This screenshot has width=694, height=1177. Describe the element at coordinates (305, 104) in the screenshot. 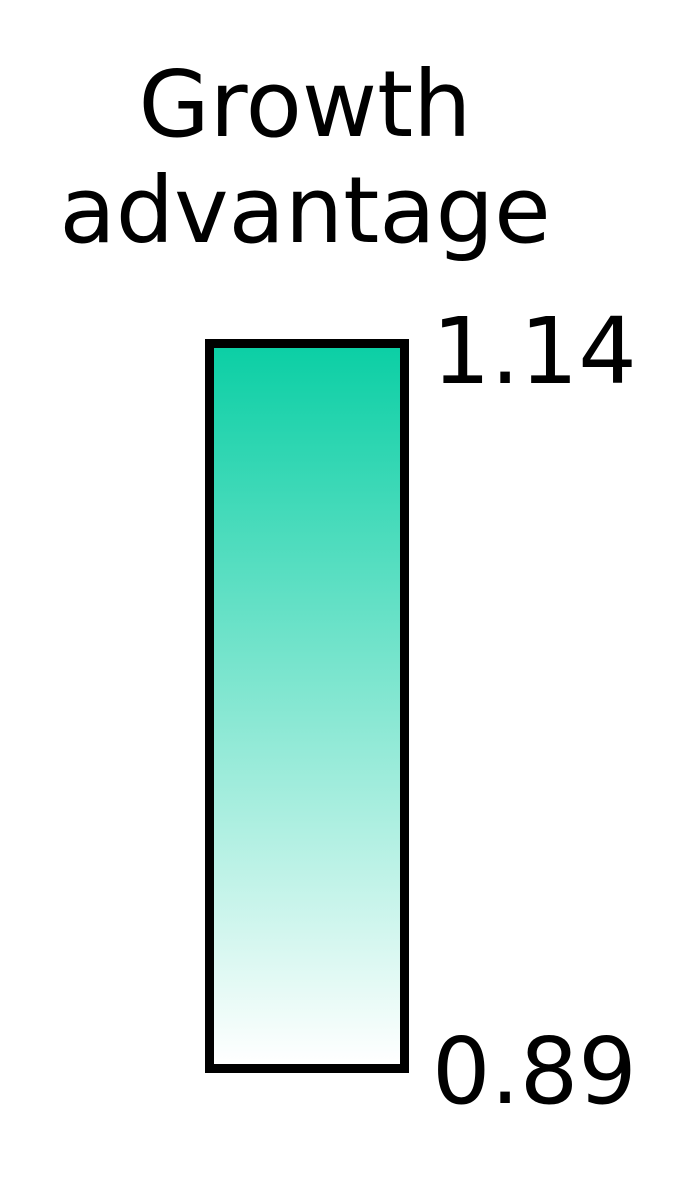

I see `colorbar-title-line-1: Growth` at that location.